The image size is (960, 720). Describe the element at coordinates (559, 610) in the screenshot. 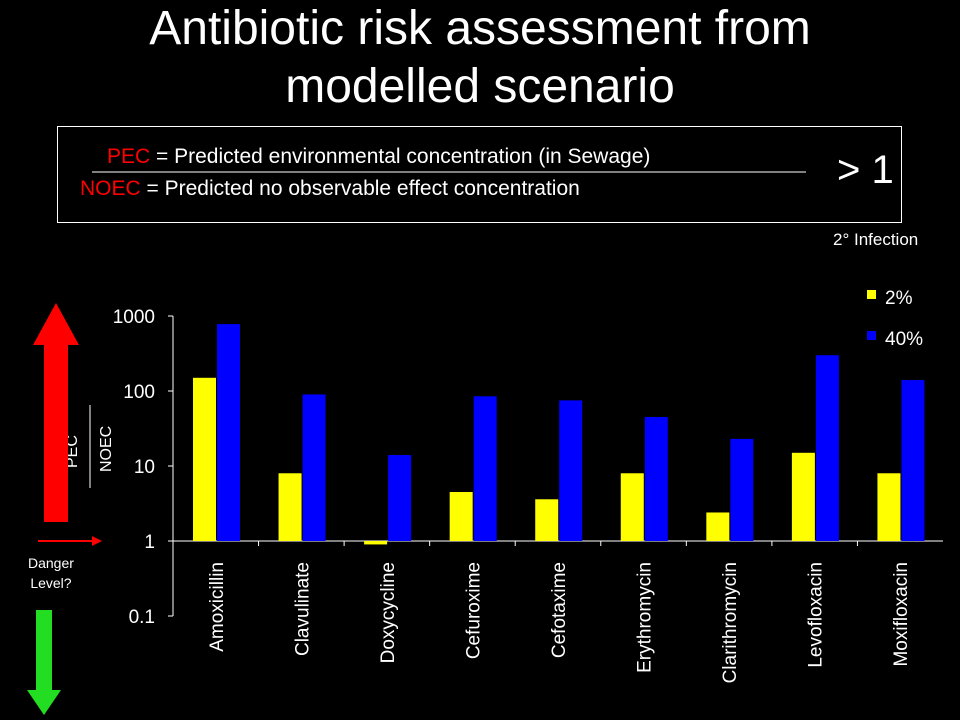

I see `x-tick-label: Cefotaxime` at that location.